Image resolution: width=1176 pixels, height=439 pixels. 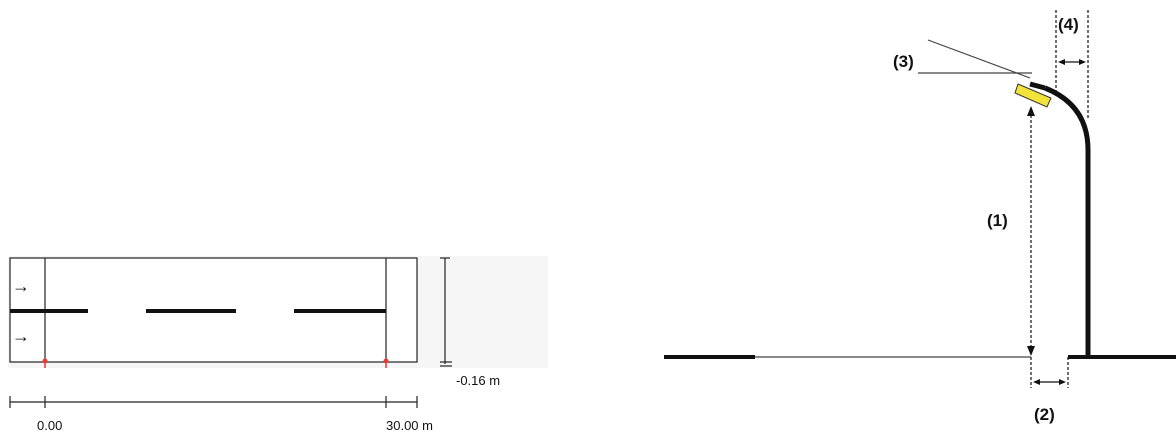 I want to click on arm-length-dimension, so click(x=1072, y=65).